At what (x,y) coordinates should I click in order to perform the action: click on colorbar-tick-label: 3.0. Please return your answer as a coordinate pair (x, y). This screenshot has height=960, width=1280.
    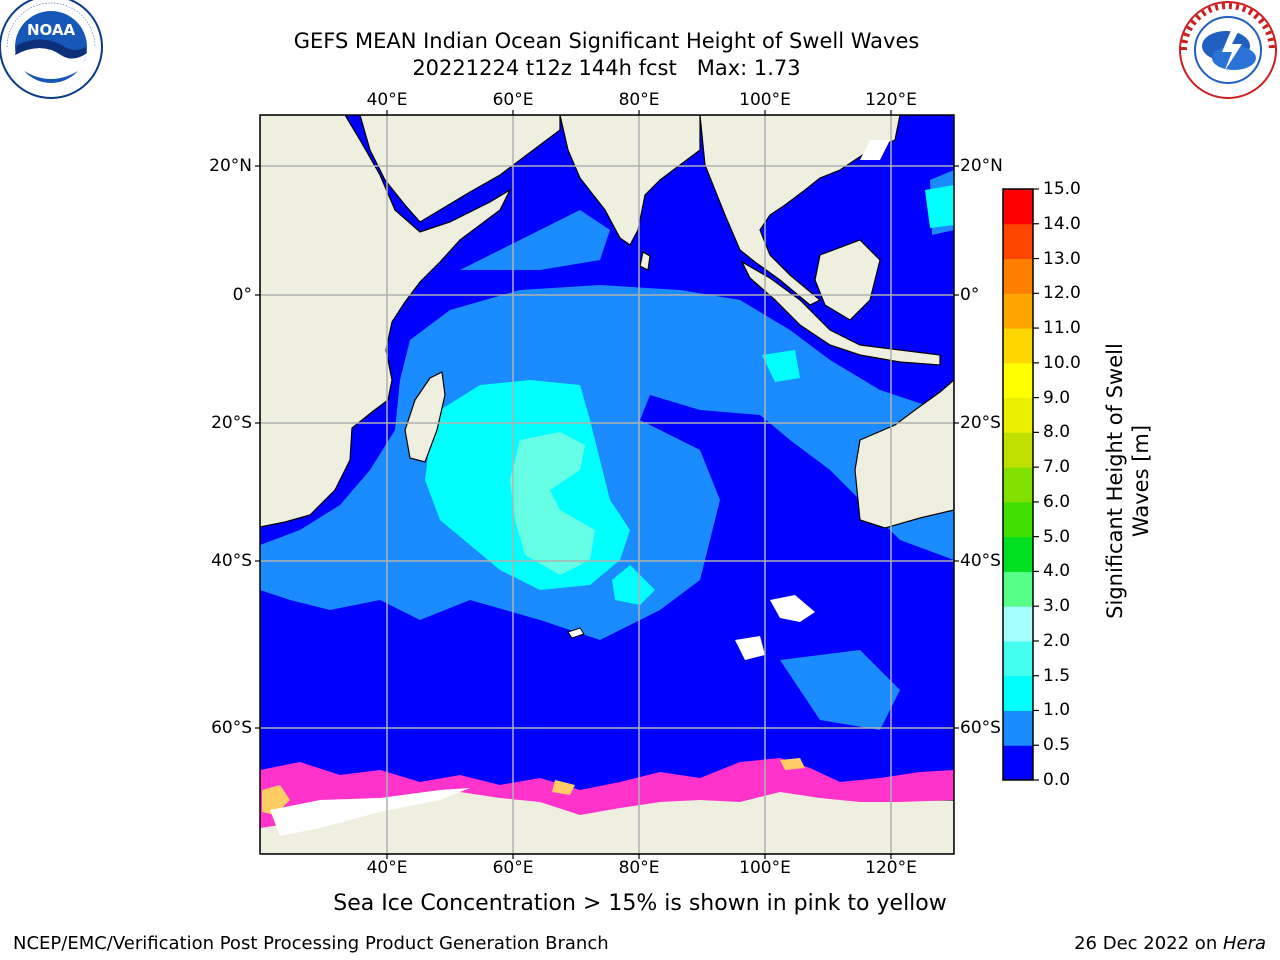
    Looking at the image, I should click on (1057, 606).